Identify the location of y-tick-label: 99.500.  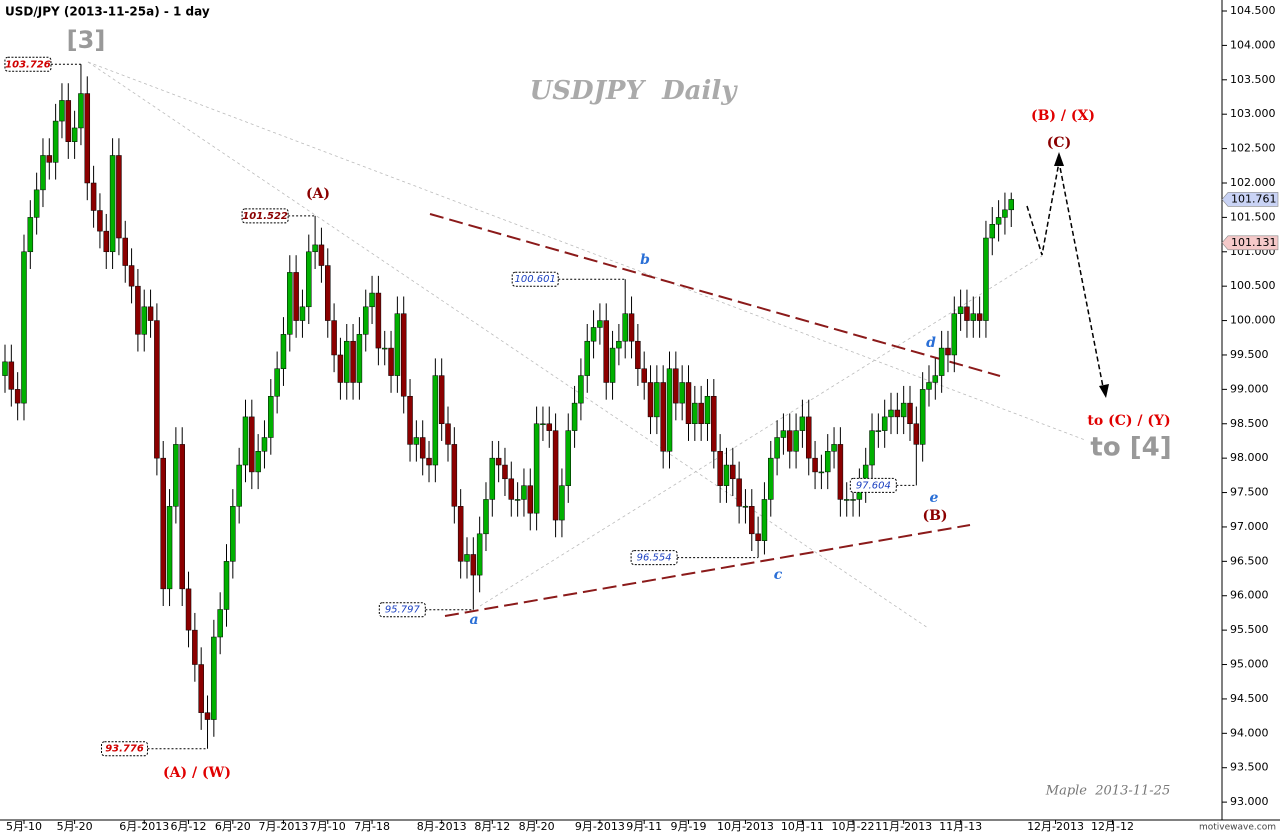
(1249, 354).